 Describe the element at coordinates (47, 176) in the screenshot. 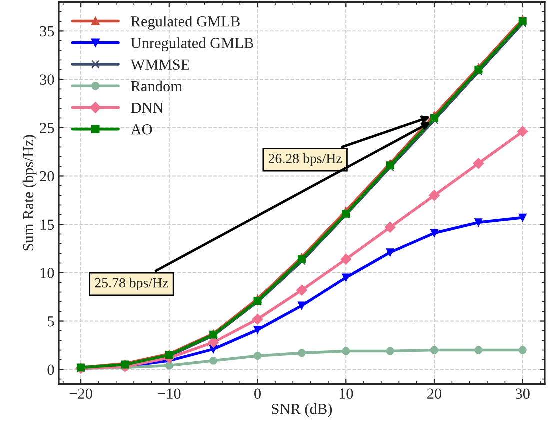

I see `y-tick-label: 20` at that location.